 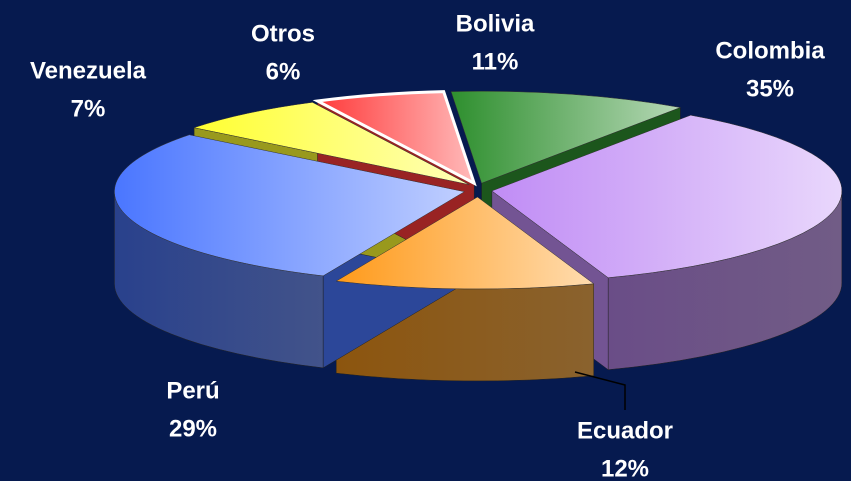 I want to click on slice-label-value: 12%, so click(x=625, y=468).